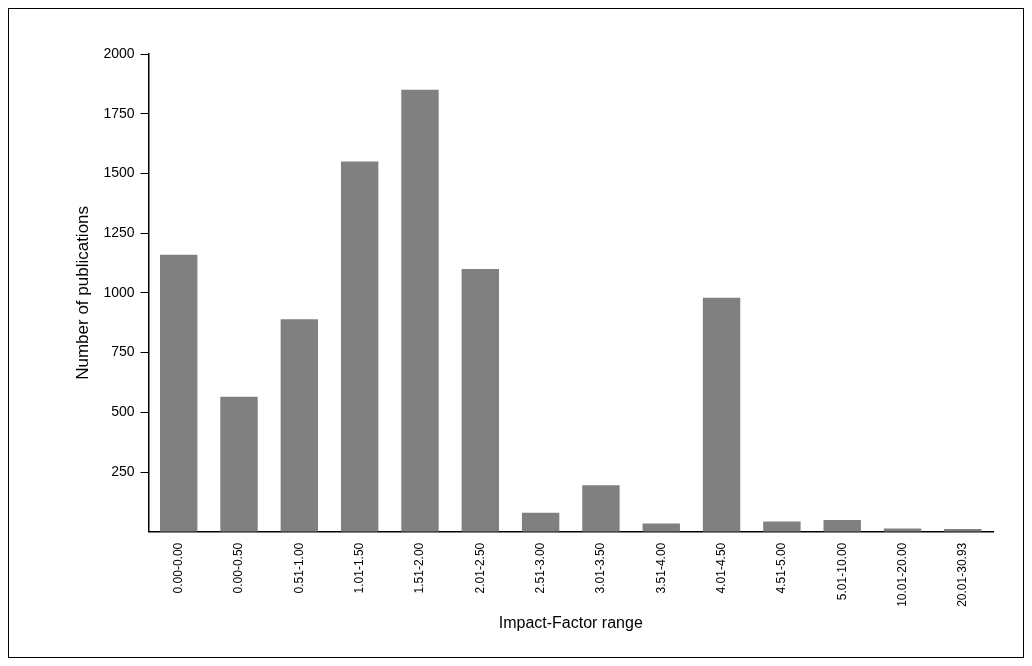  I want to click on x-tick-label: 1.51-2.00, so click(419, 568).